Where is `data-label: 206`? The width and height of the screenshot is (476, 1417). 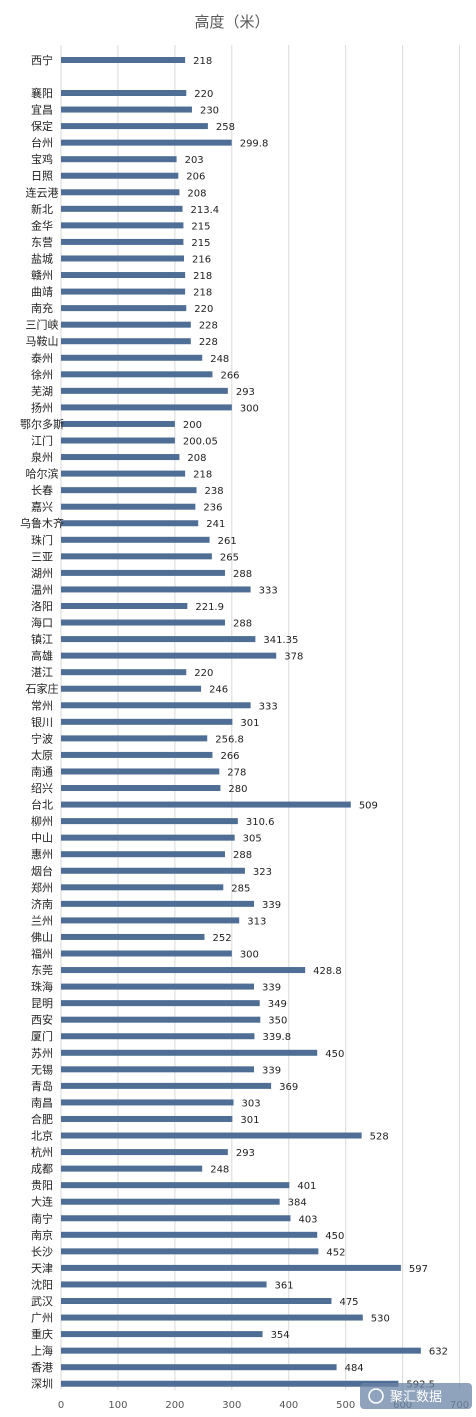
data-label: 206 is located at coordinates (195, 177).